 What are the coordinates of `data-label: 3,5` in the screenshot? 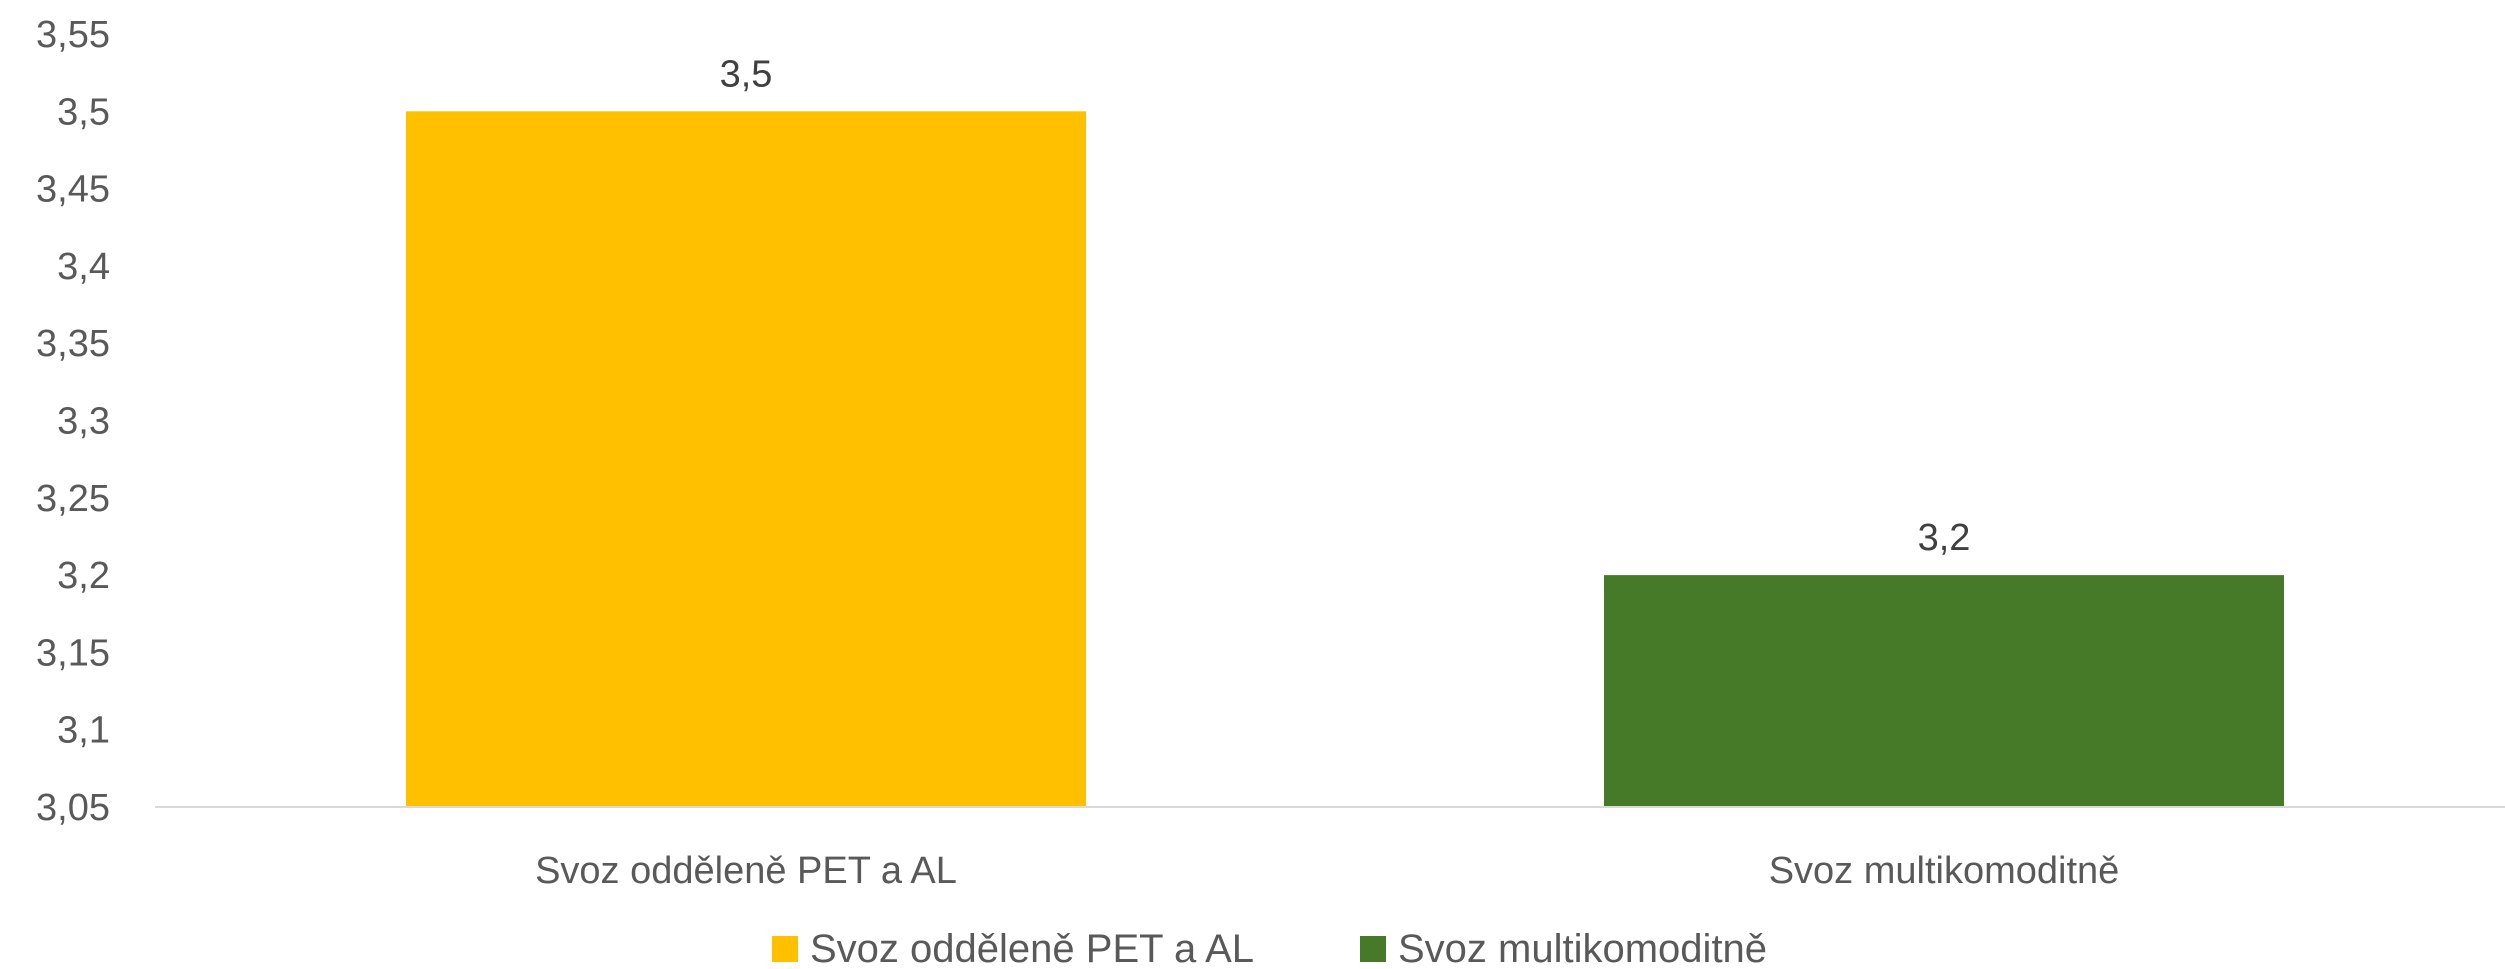 It's located at (746, 74).